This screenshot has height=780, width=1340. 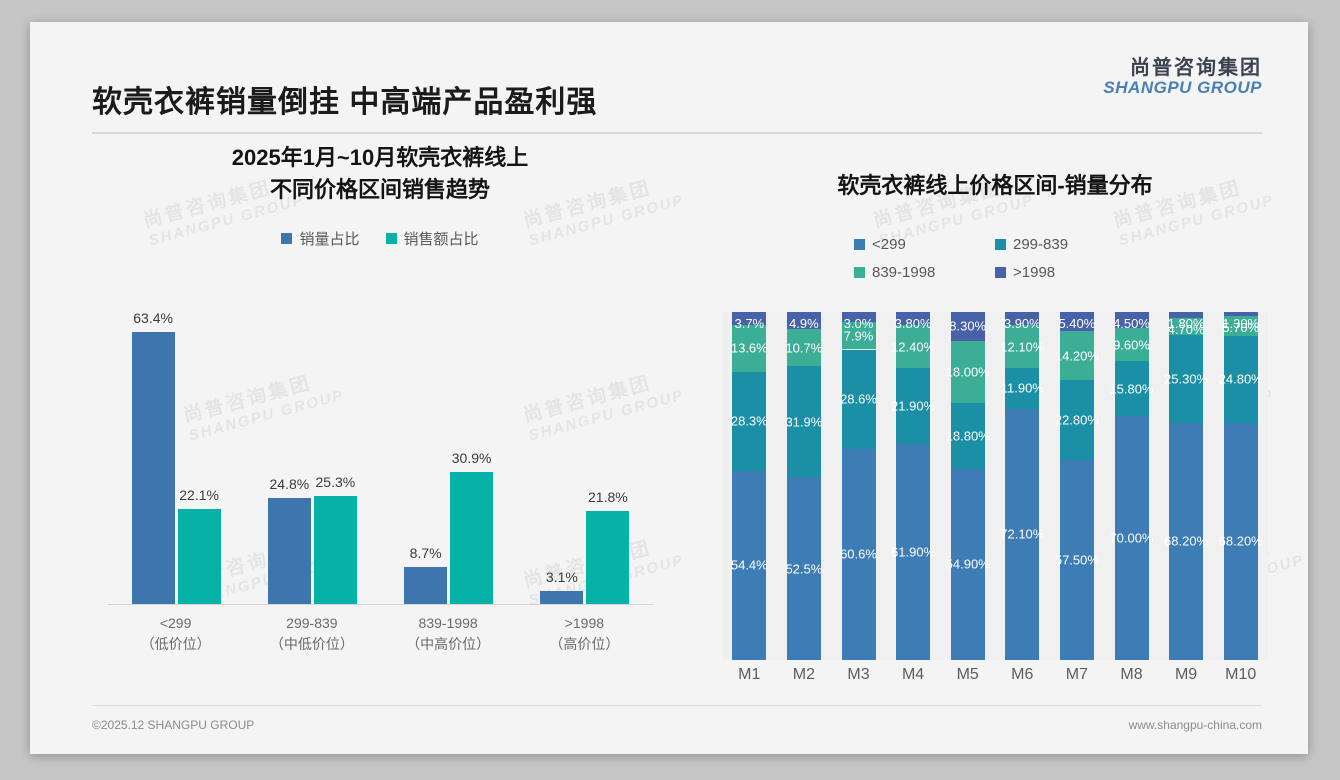 I want to click on stacked-bar-M2: 52.5% 31.9% 10.7% 4.9%, so click(x=804, y=485).